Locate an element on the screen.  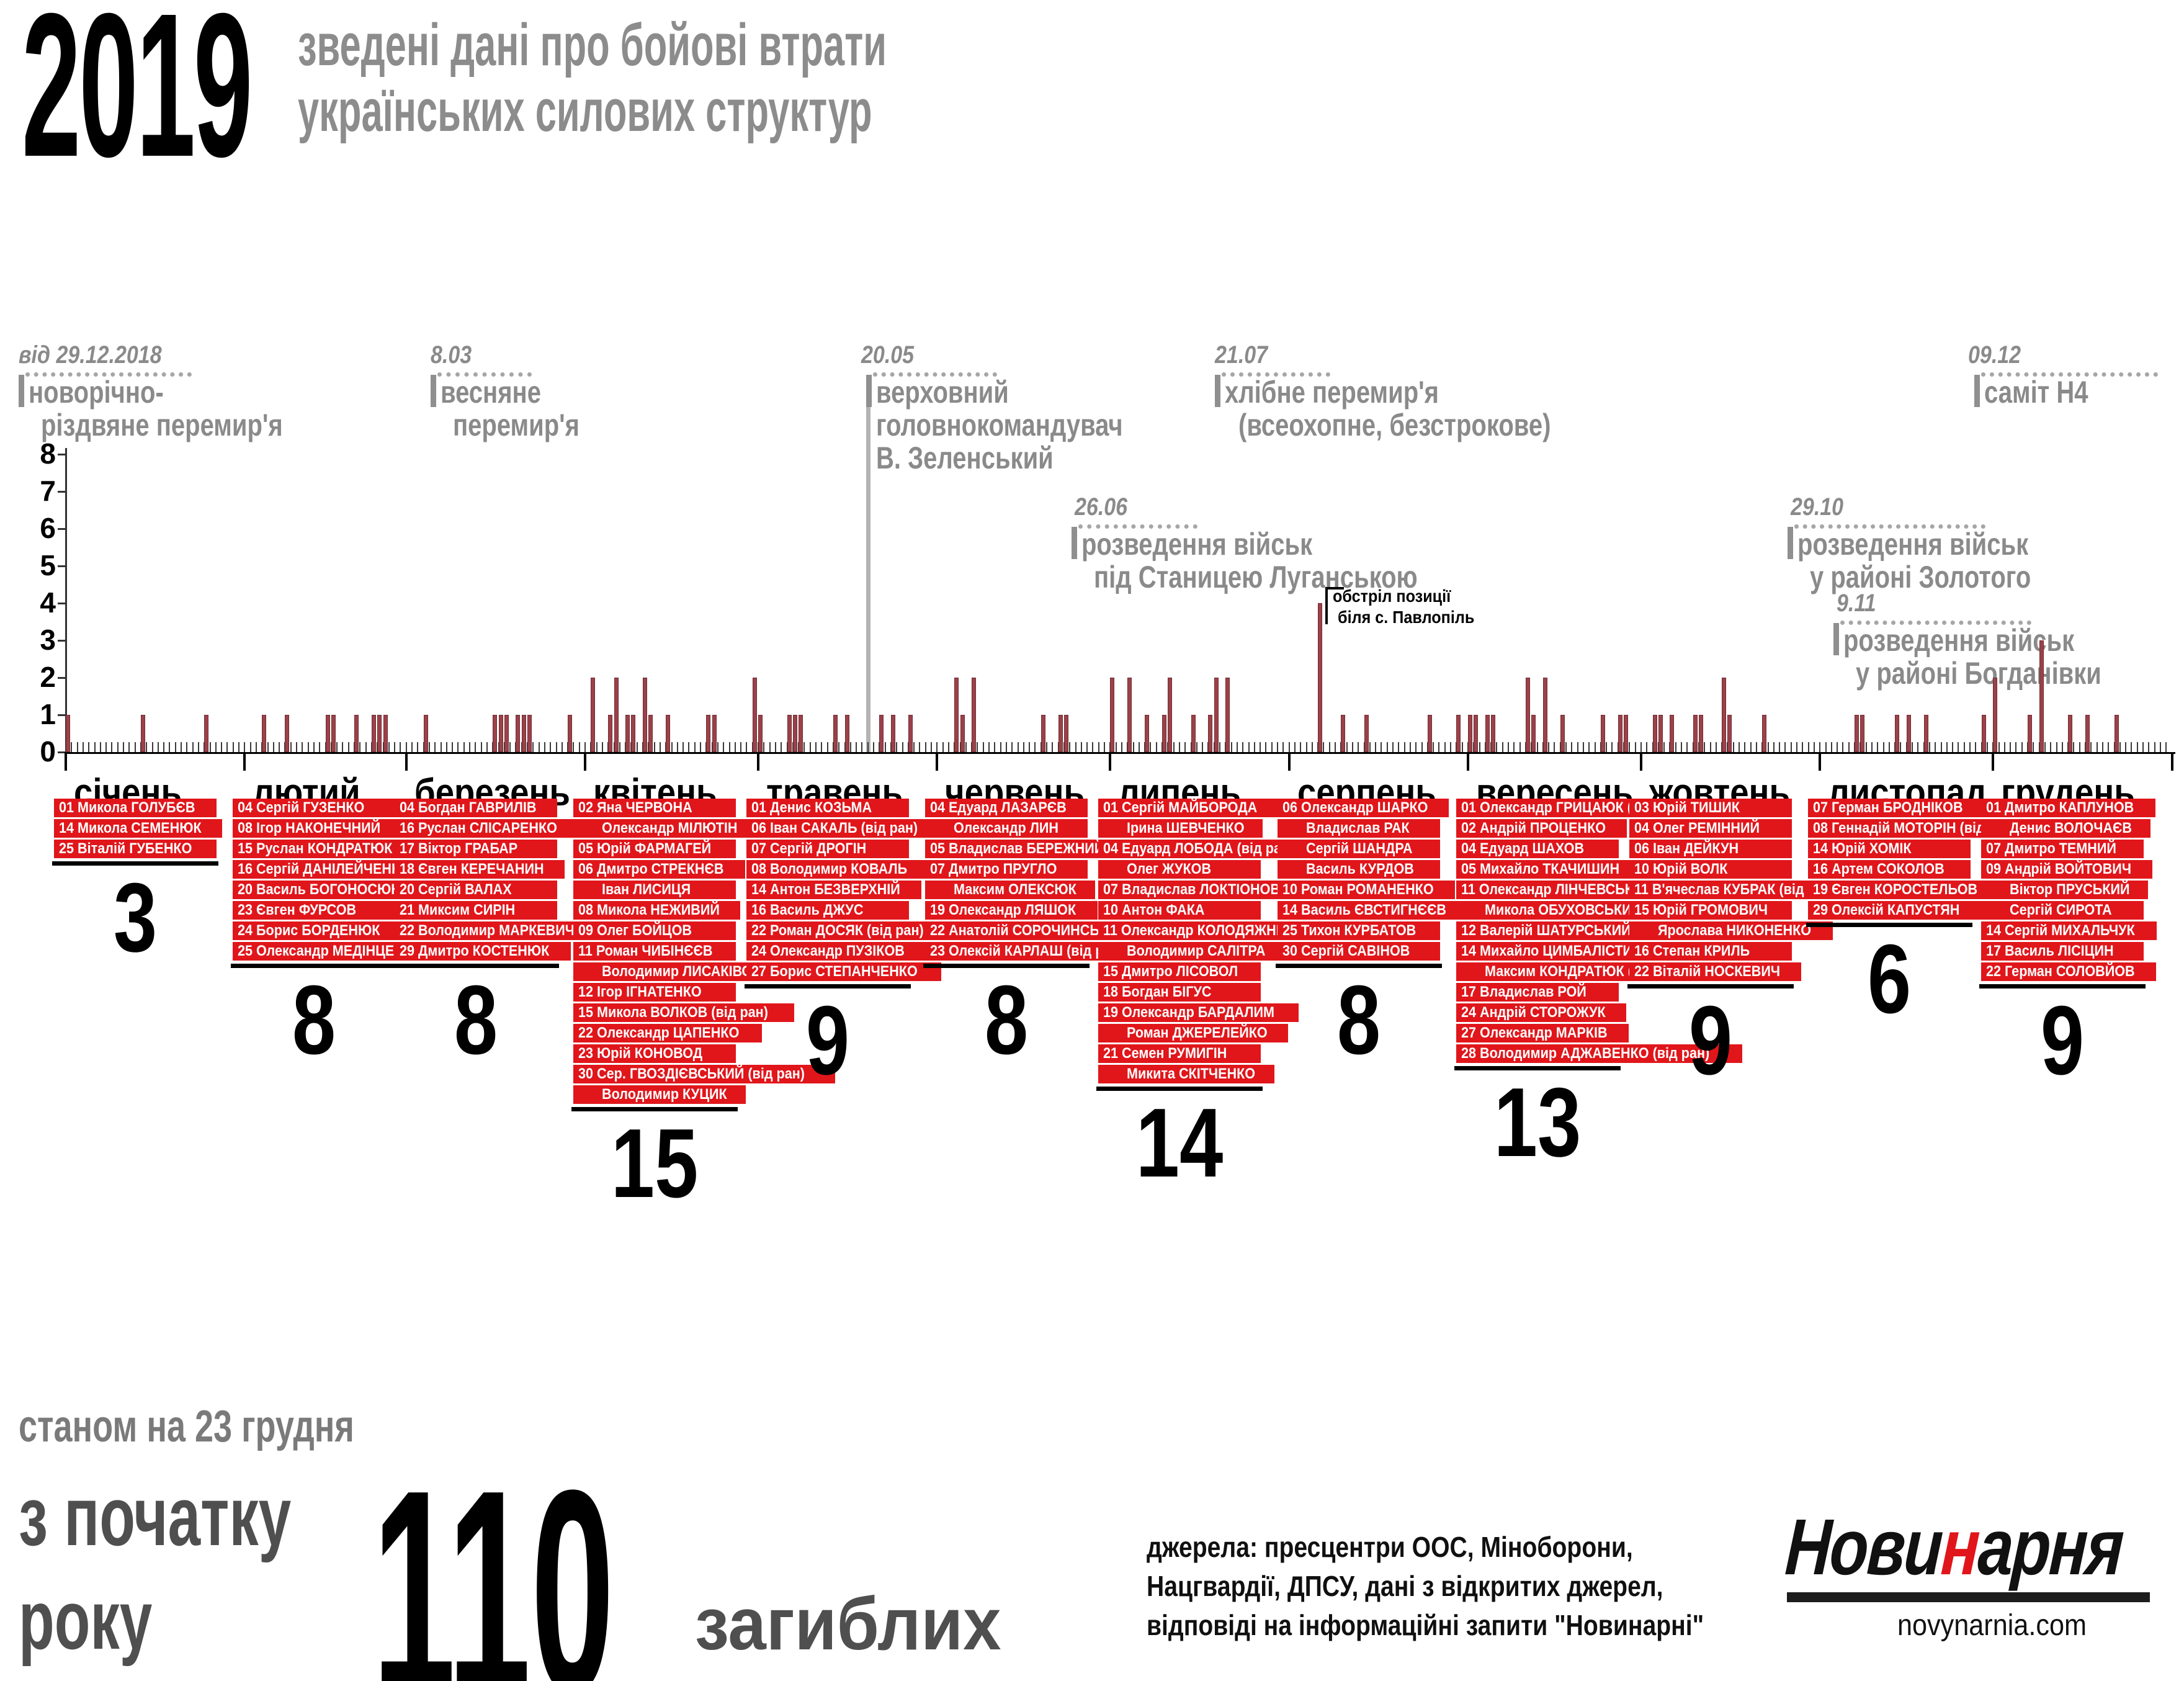
casualty-row: Василь КУРДОВ is located at coordinates (1359, 869).